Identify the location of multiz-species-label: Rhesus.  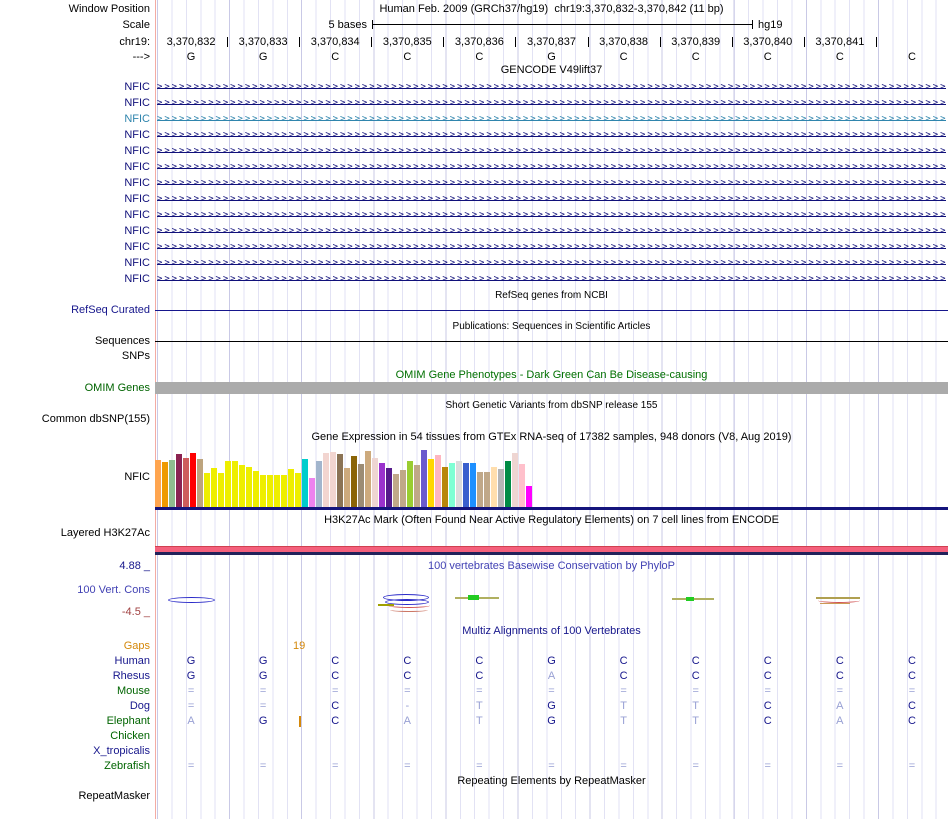
(131, 676).